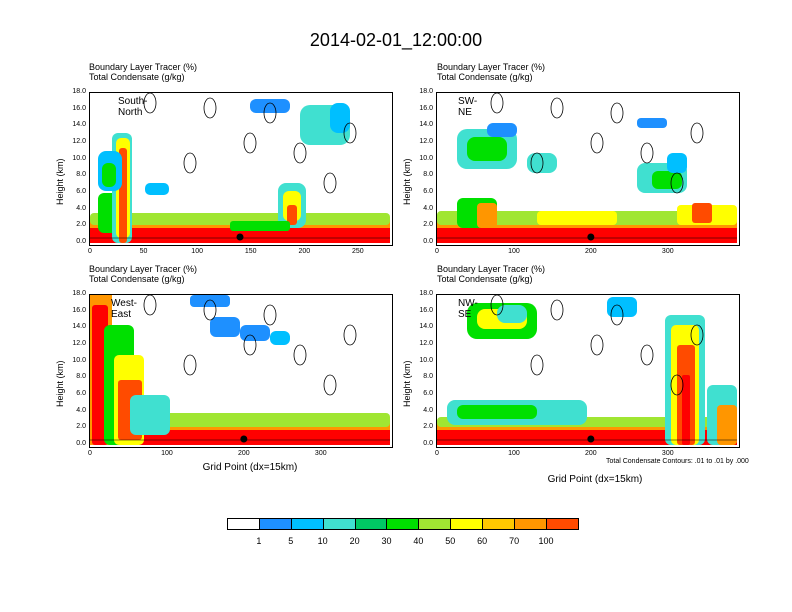 This screenshot has width=792, height=612. What do you see at coordinates (358, 251) in the screenshot?
I see `x-tick-label: 250` at bounding box center [358, 251].